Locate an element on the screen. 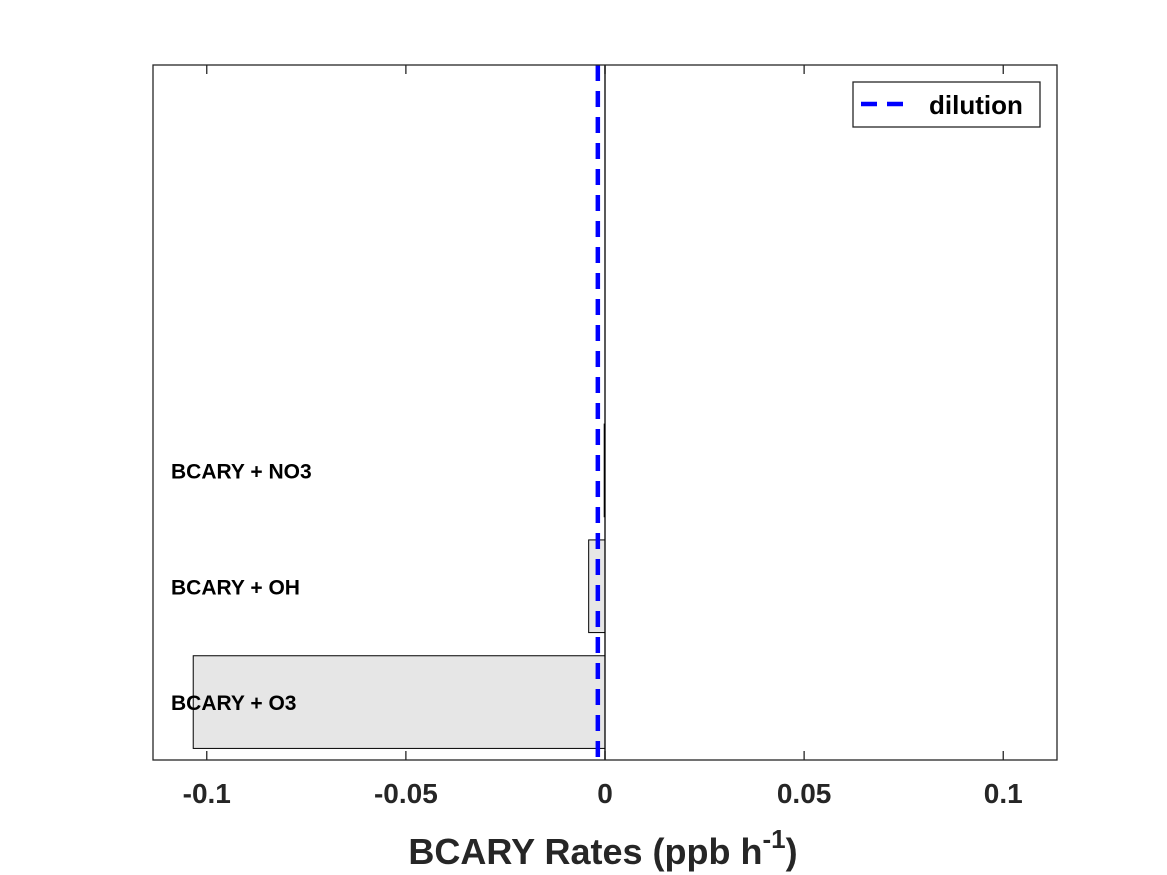 The height and width of the screenshot is (875, 1167). labels-layer: BCARY + O3 BCARY + OH BCARY + NO3 is located at coordinates (241, 587).